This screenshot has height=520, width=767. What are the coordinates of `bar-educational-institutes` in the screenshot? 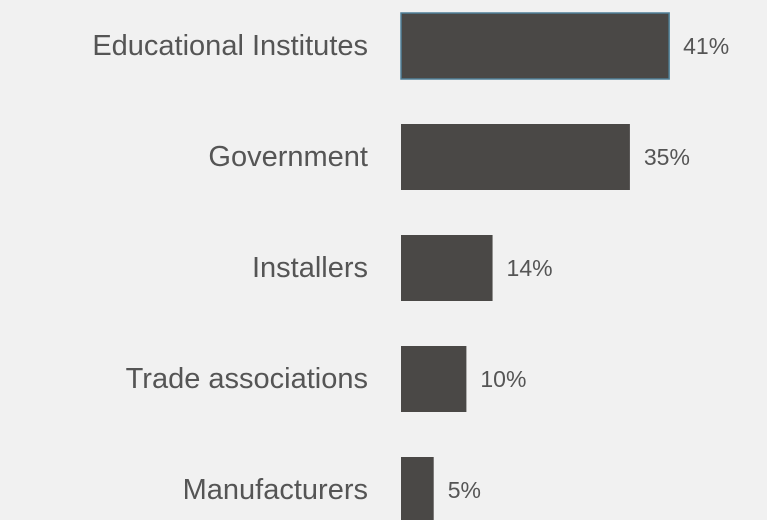 It's located at (535, 46).